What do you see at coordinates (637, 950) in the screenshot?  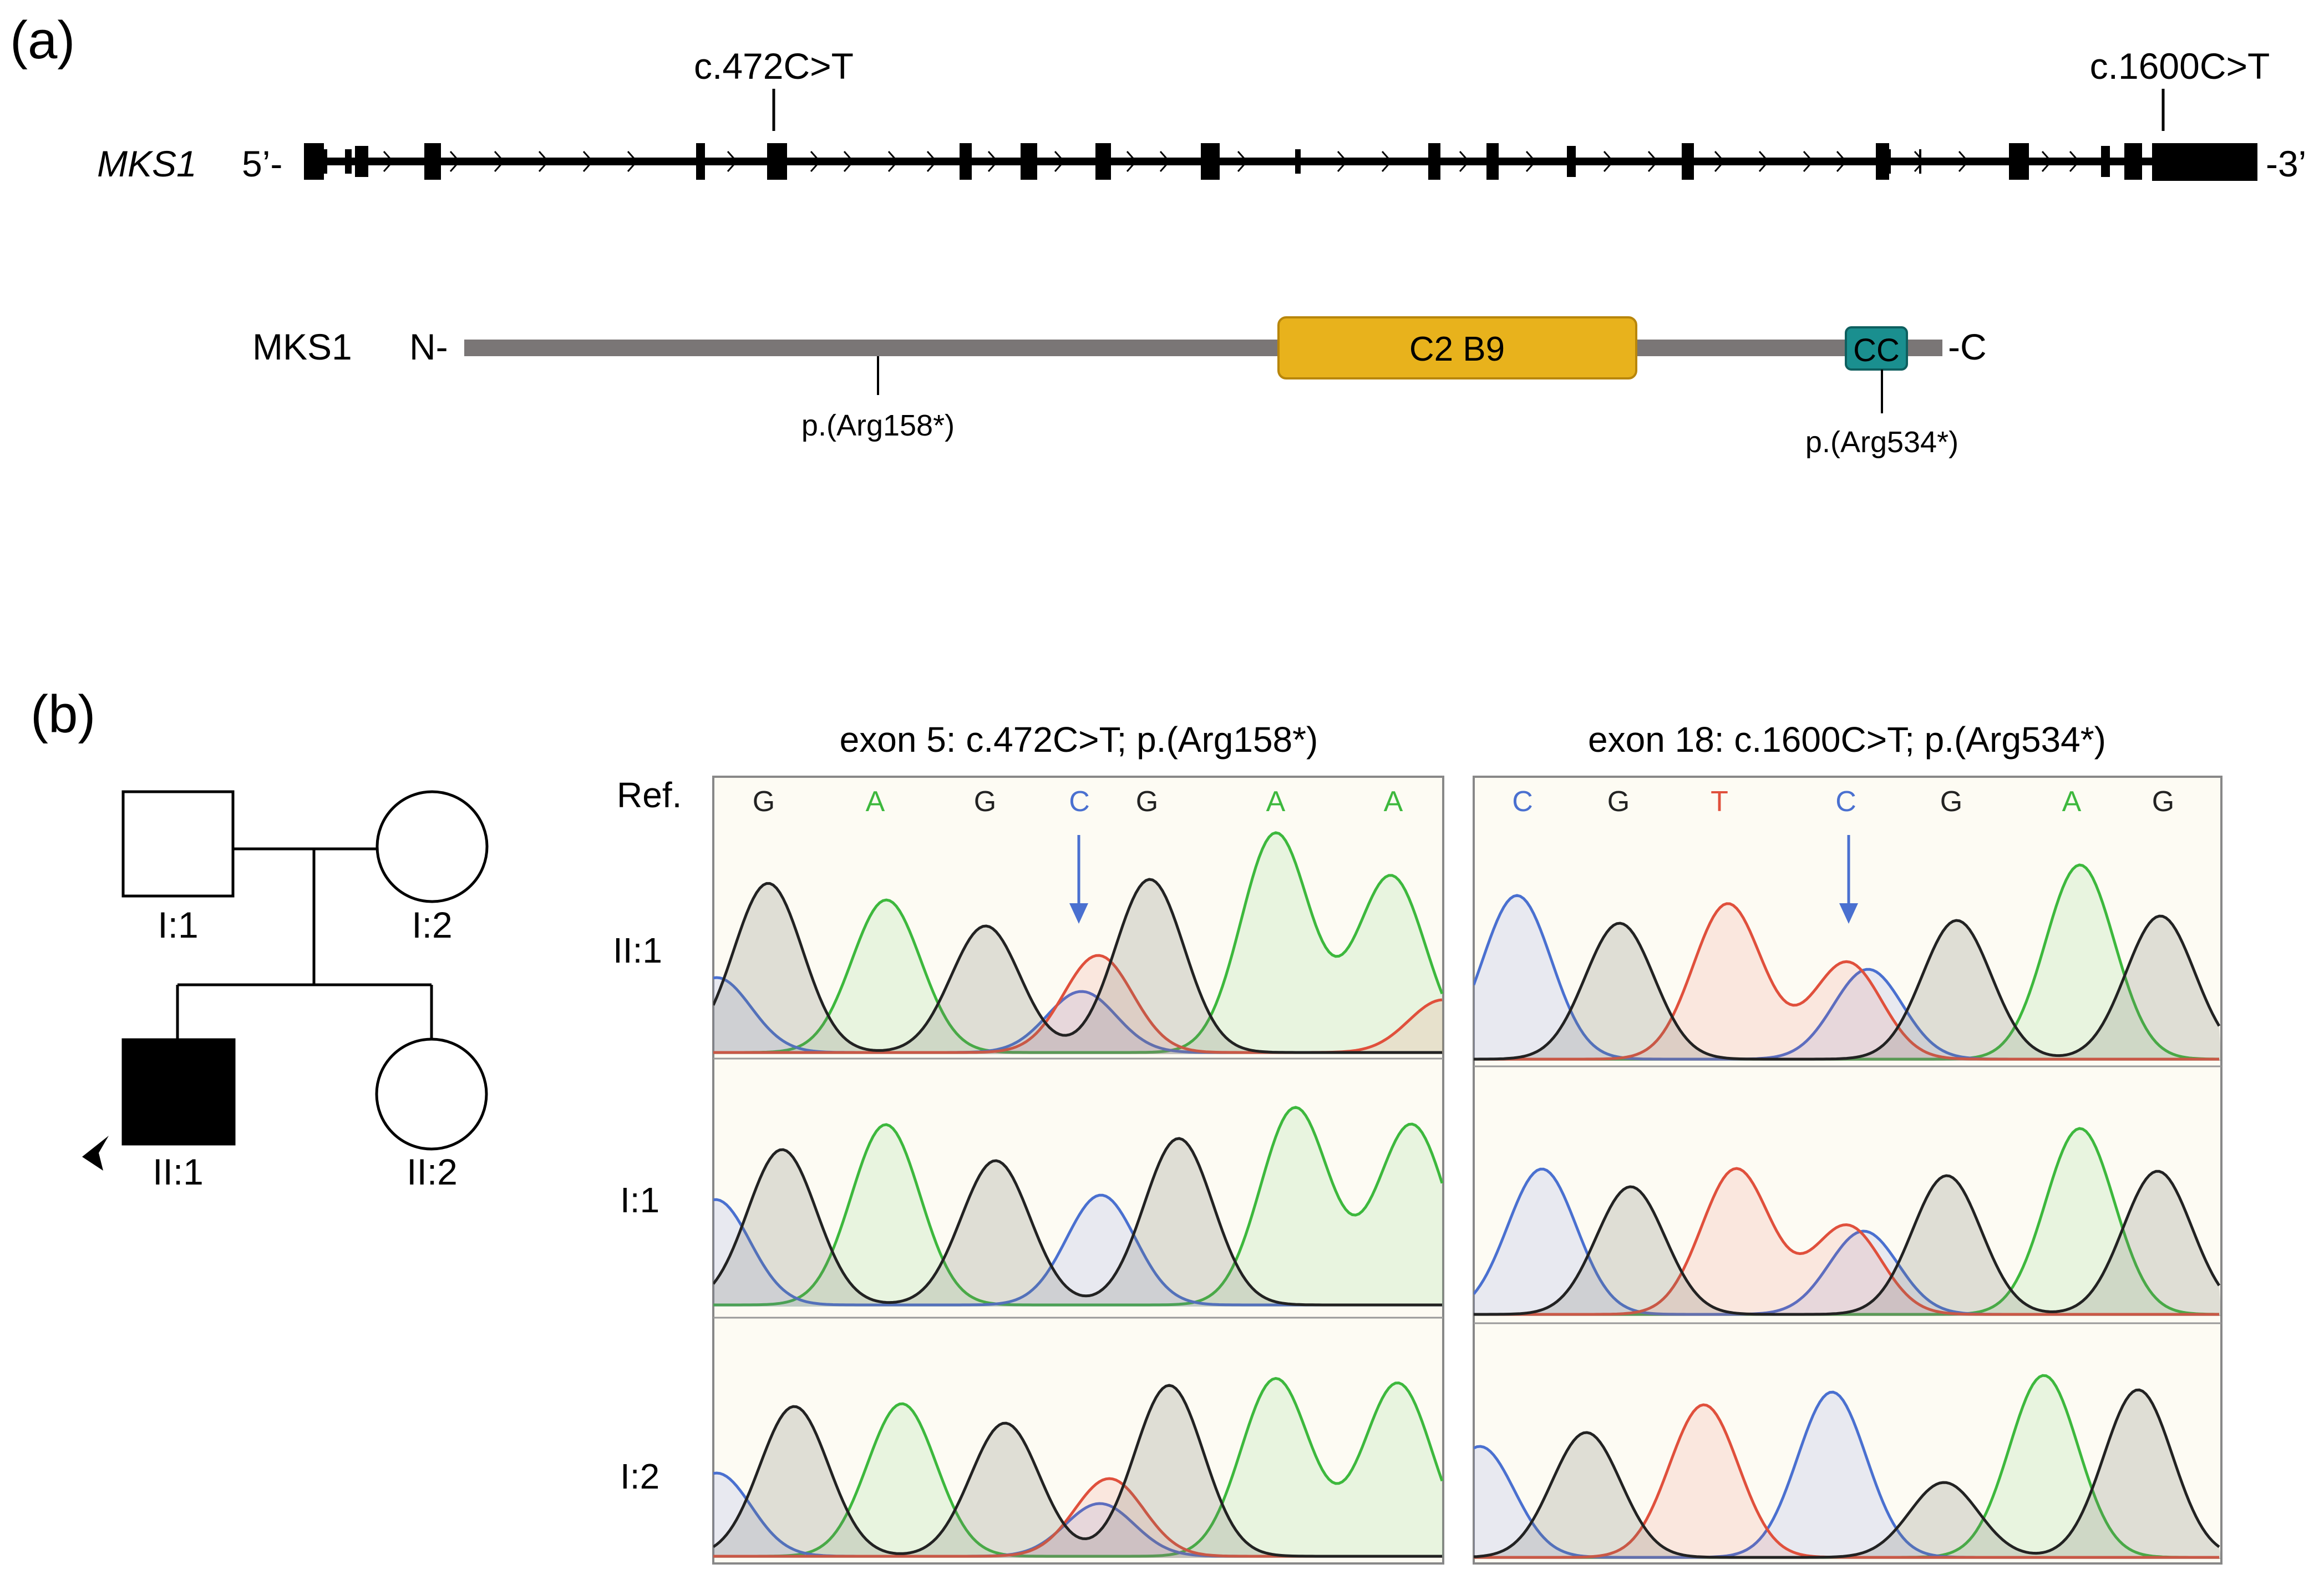 I see `row-label-II-1: II:1` at bounding box center [637, 950].